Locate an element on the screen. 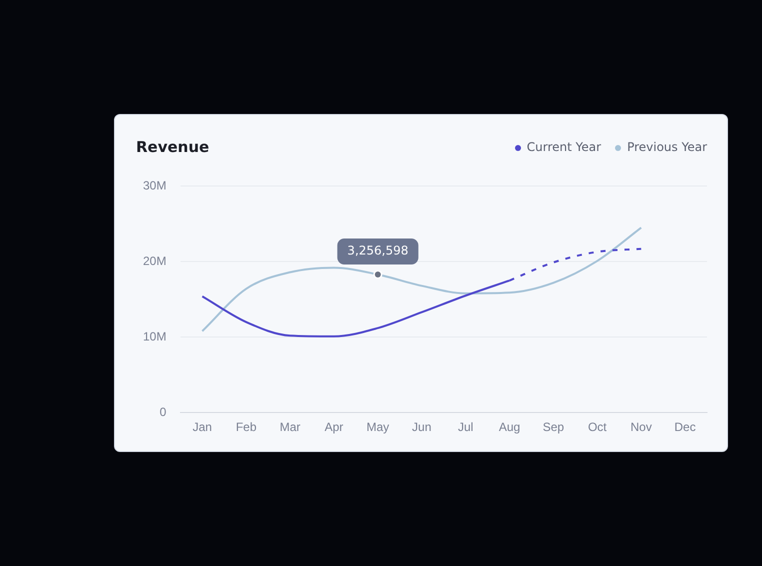  y-tick-label: 30M is located at coordinates (154, 185).